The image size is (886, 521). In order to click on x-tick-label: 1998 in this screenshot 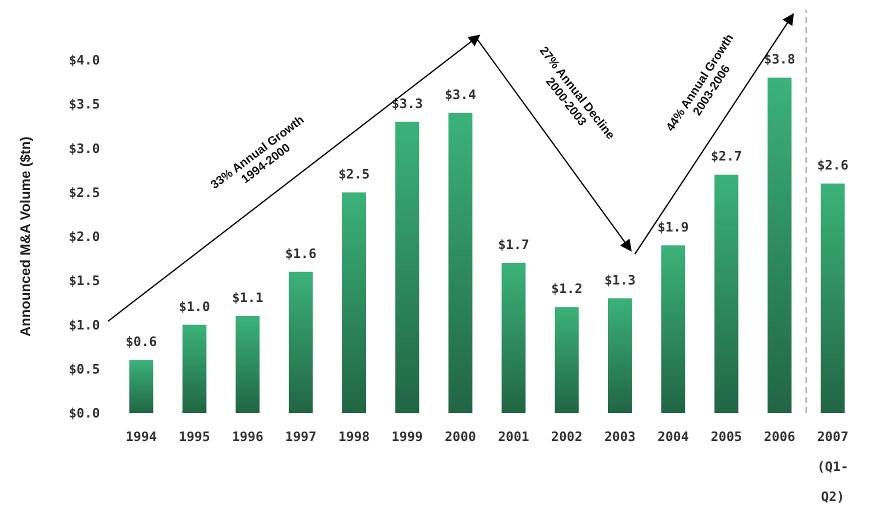, I will do `click(354, 437)`.